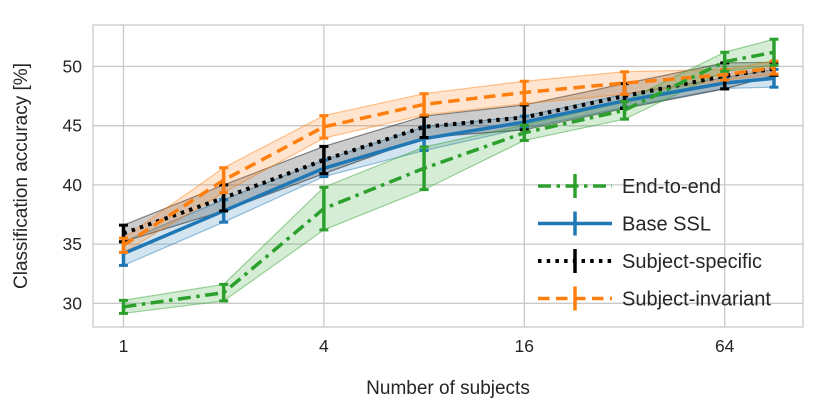 The height and width of the screenshot is (415, 830). I want to click on x-tick-label-1: 1, so click(124, 346).